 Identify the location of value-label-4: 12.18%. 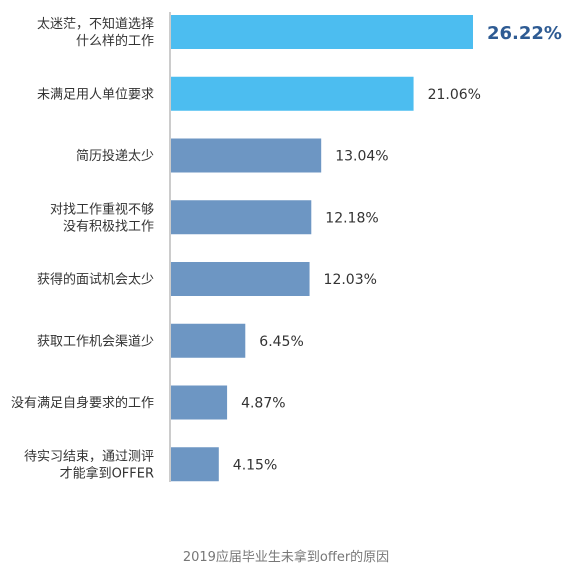
(351, 218).